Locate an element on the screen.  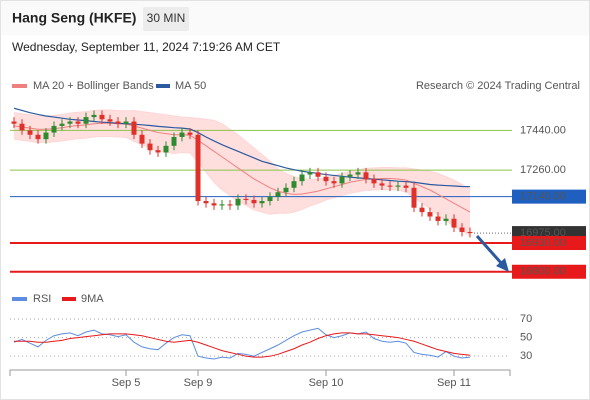
x-tick-label: Sep 5 is located at coordinates (126, 383).